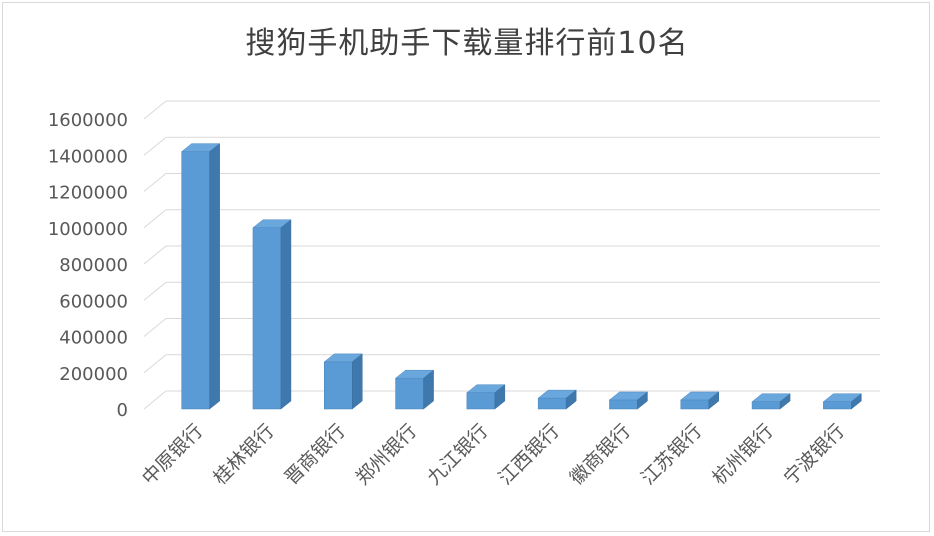 The width and height of the screenshot is (934, 536). What do you see at coordinates (457, 454) in the screenshot?
I see `x-category-label: 九江银行` at bounding box center [457, 454].